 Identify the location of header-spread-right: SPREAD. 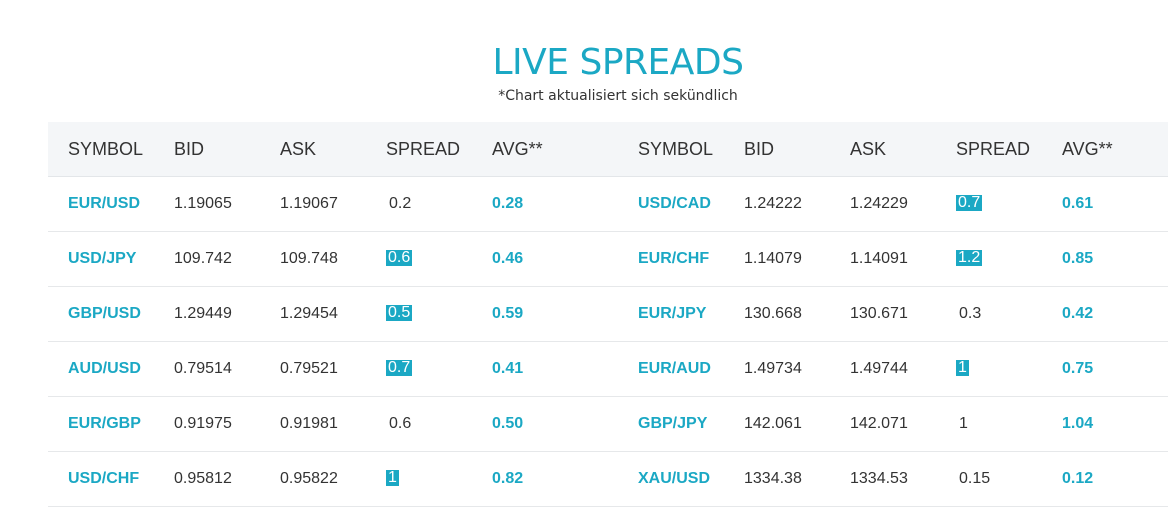
(993, 149).